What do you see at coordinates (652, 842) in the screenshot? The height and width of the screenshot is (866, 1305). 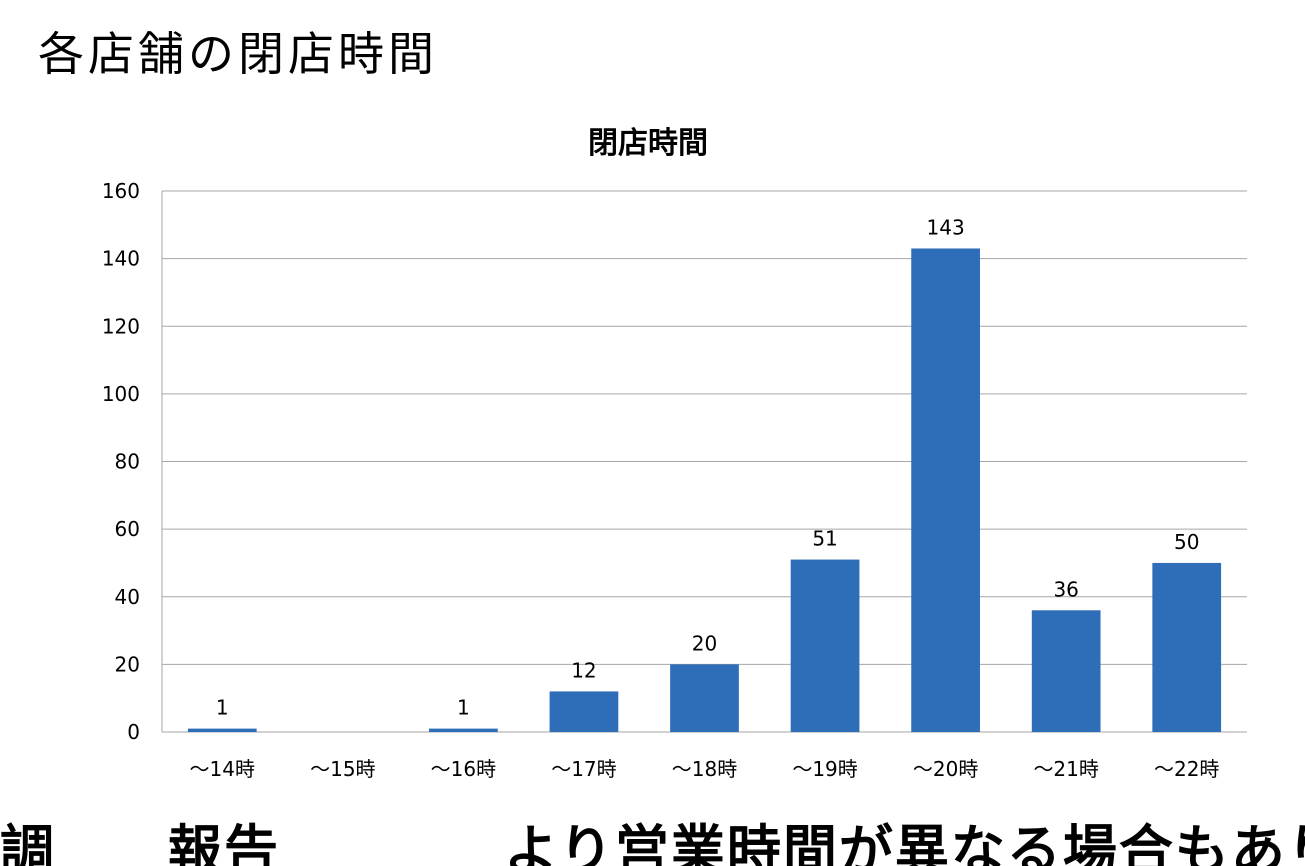 I see `bottom-caption: 調 報告 より営業時間が異なる場合もあり、営業日数・自` at bounding box center [652, 842].